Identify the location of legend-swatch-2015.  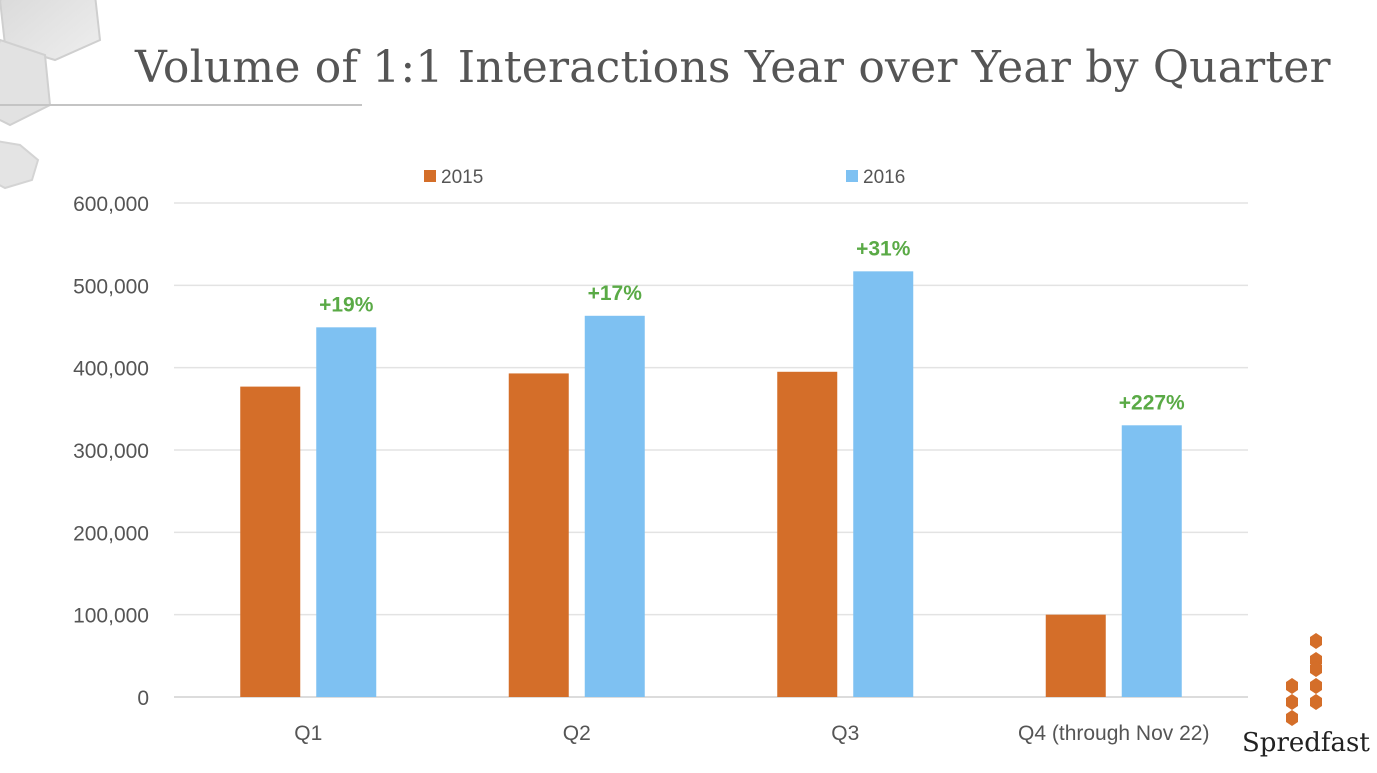
(430, 176).